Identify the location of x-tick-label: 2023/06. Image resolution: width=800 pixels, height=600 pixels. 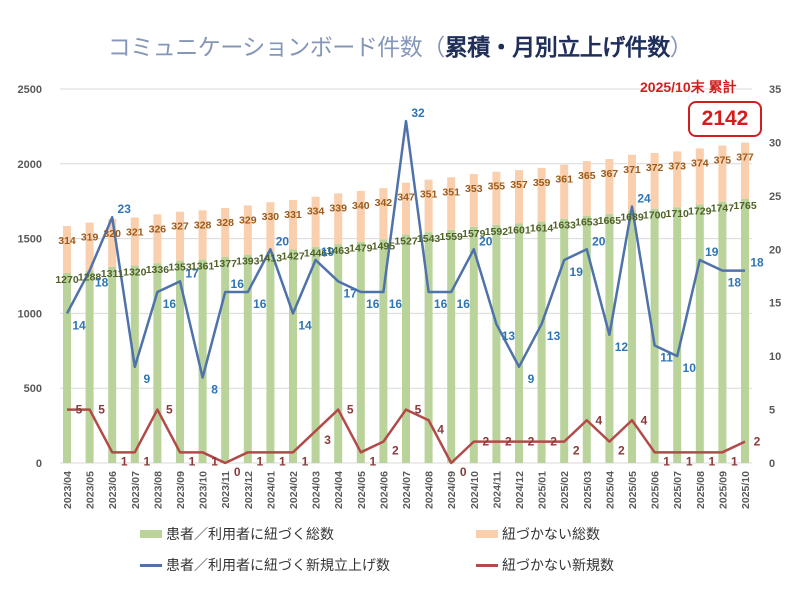
(113, 490).